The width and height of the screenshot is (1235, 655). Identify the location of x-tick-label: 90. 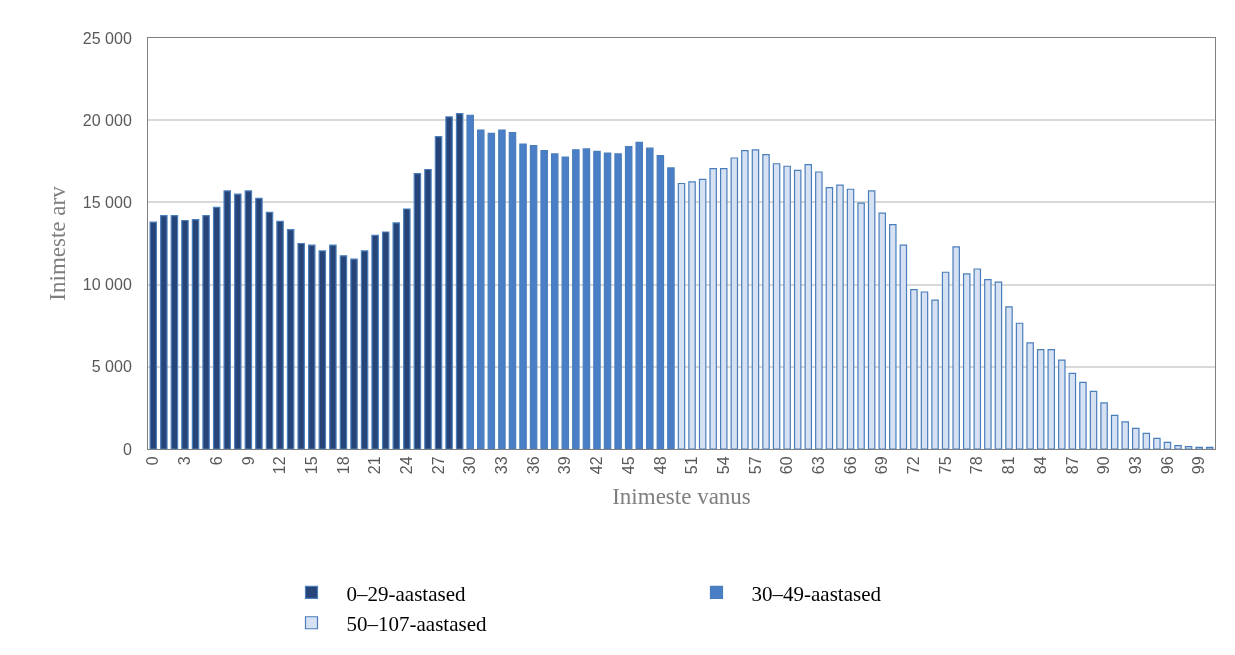
(1104, 465).